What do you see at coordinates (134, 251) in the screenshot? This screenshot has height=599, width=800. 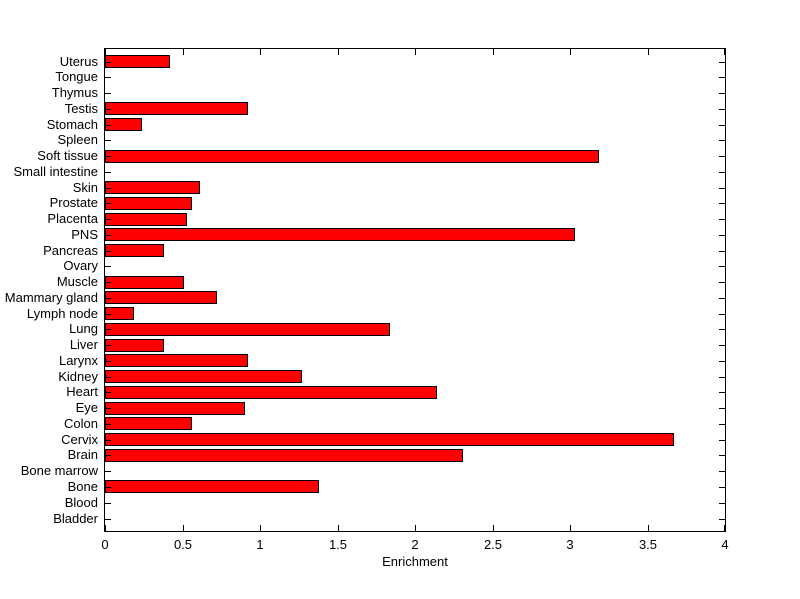 I see `bar-pancreas` at bounding box center [134, 251].